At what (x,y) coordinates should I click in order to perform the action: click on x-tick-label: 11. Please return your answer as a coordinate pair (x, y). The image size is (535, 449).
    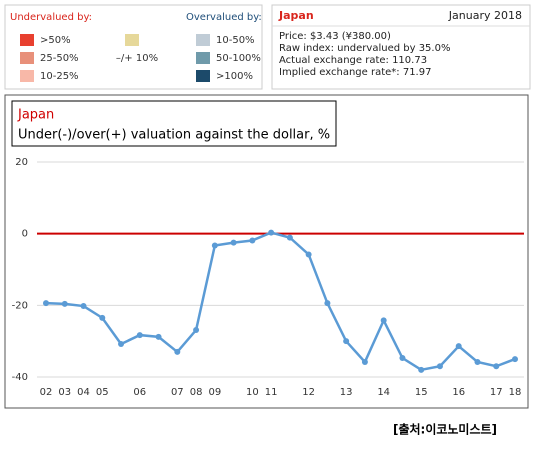
    Looking at the image, I should click on (271, 392).